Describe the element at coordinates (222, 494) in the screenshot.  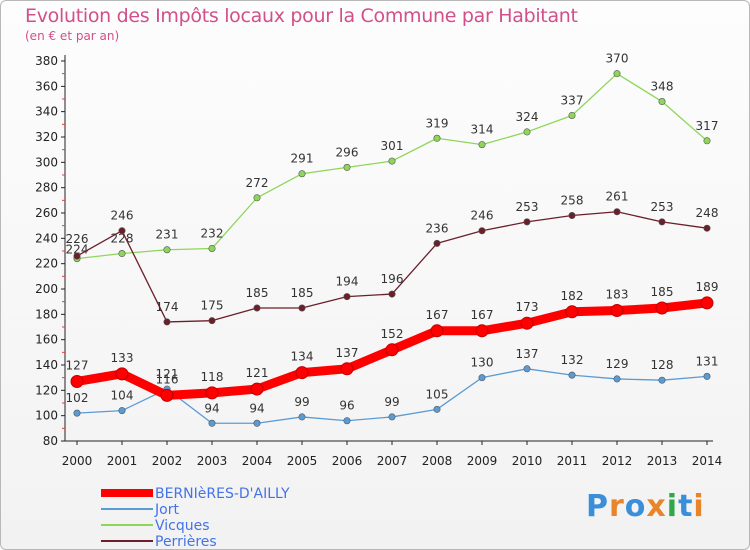
I see `legend-entry: BERNIèRES-D'AILLY` at that location.